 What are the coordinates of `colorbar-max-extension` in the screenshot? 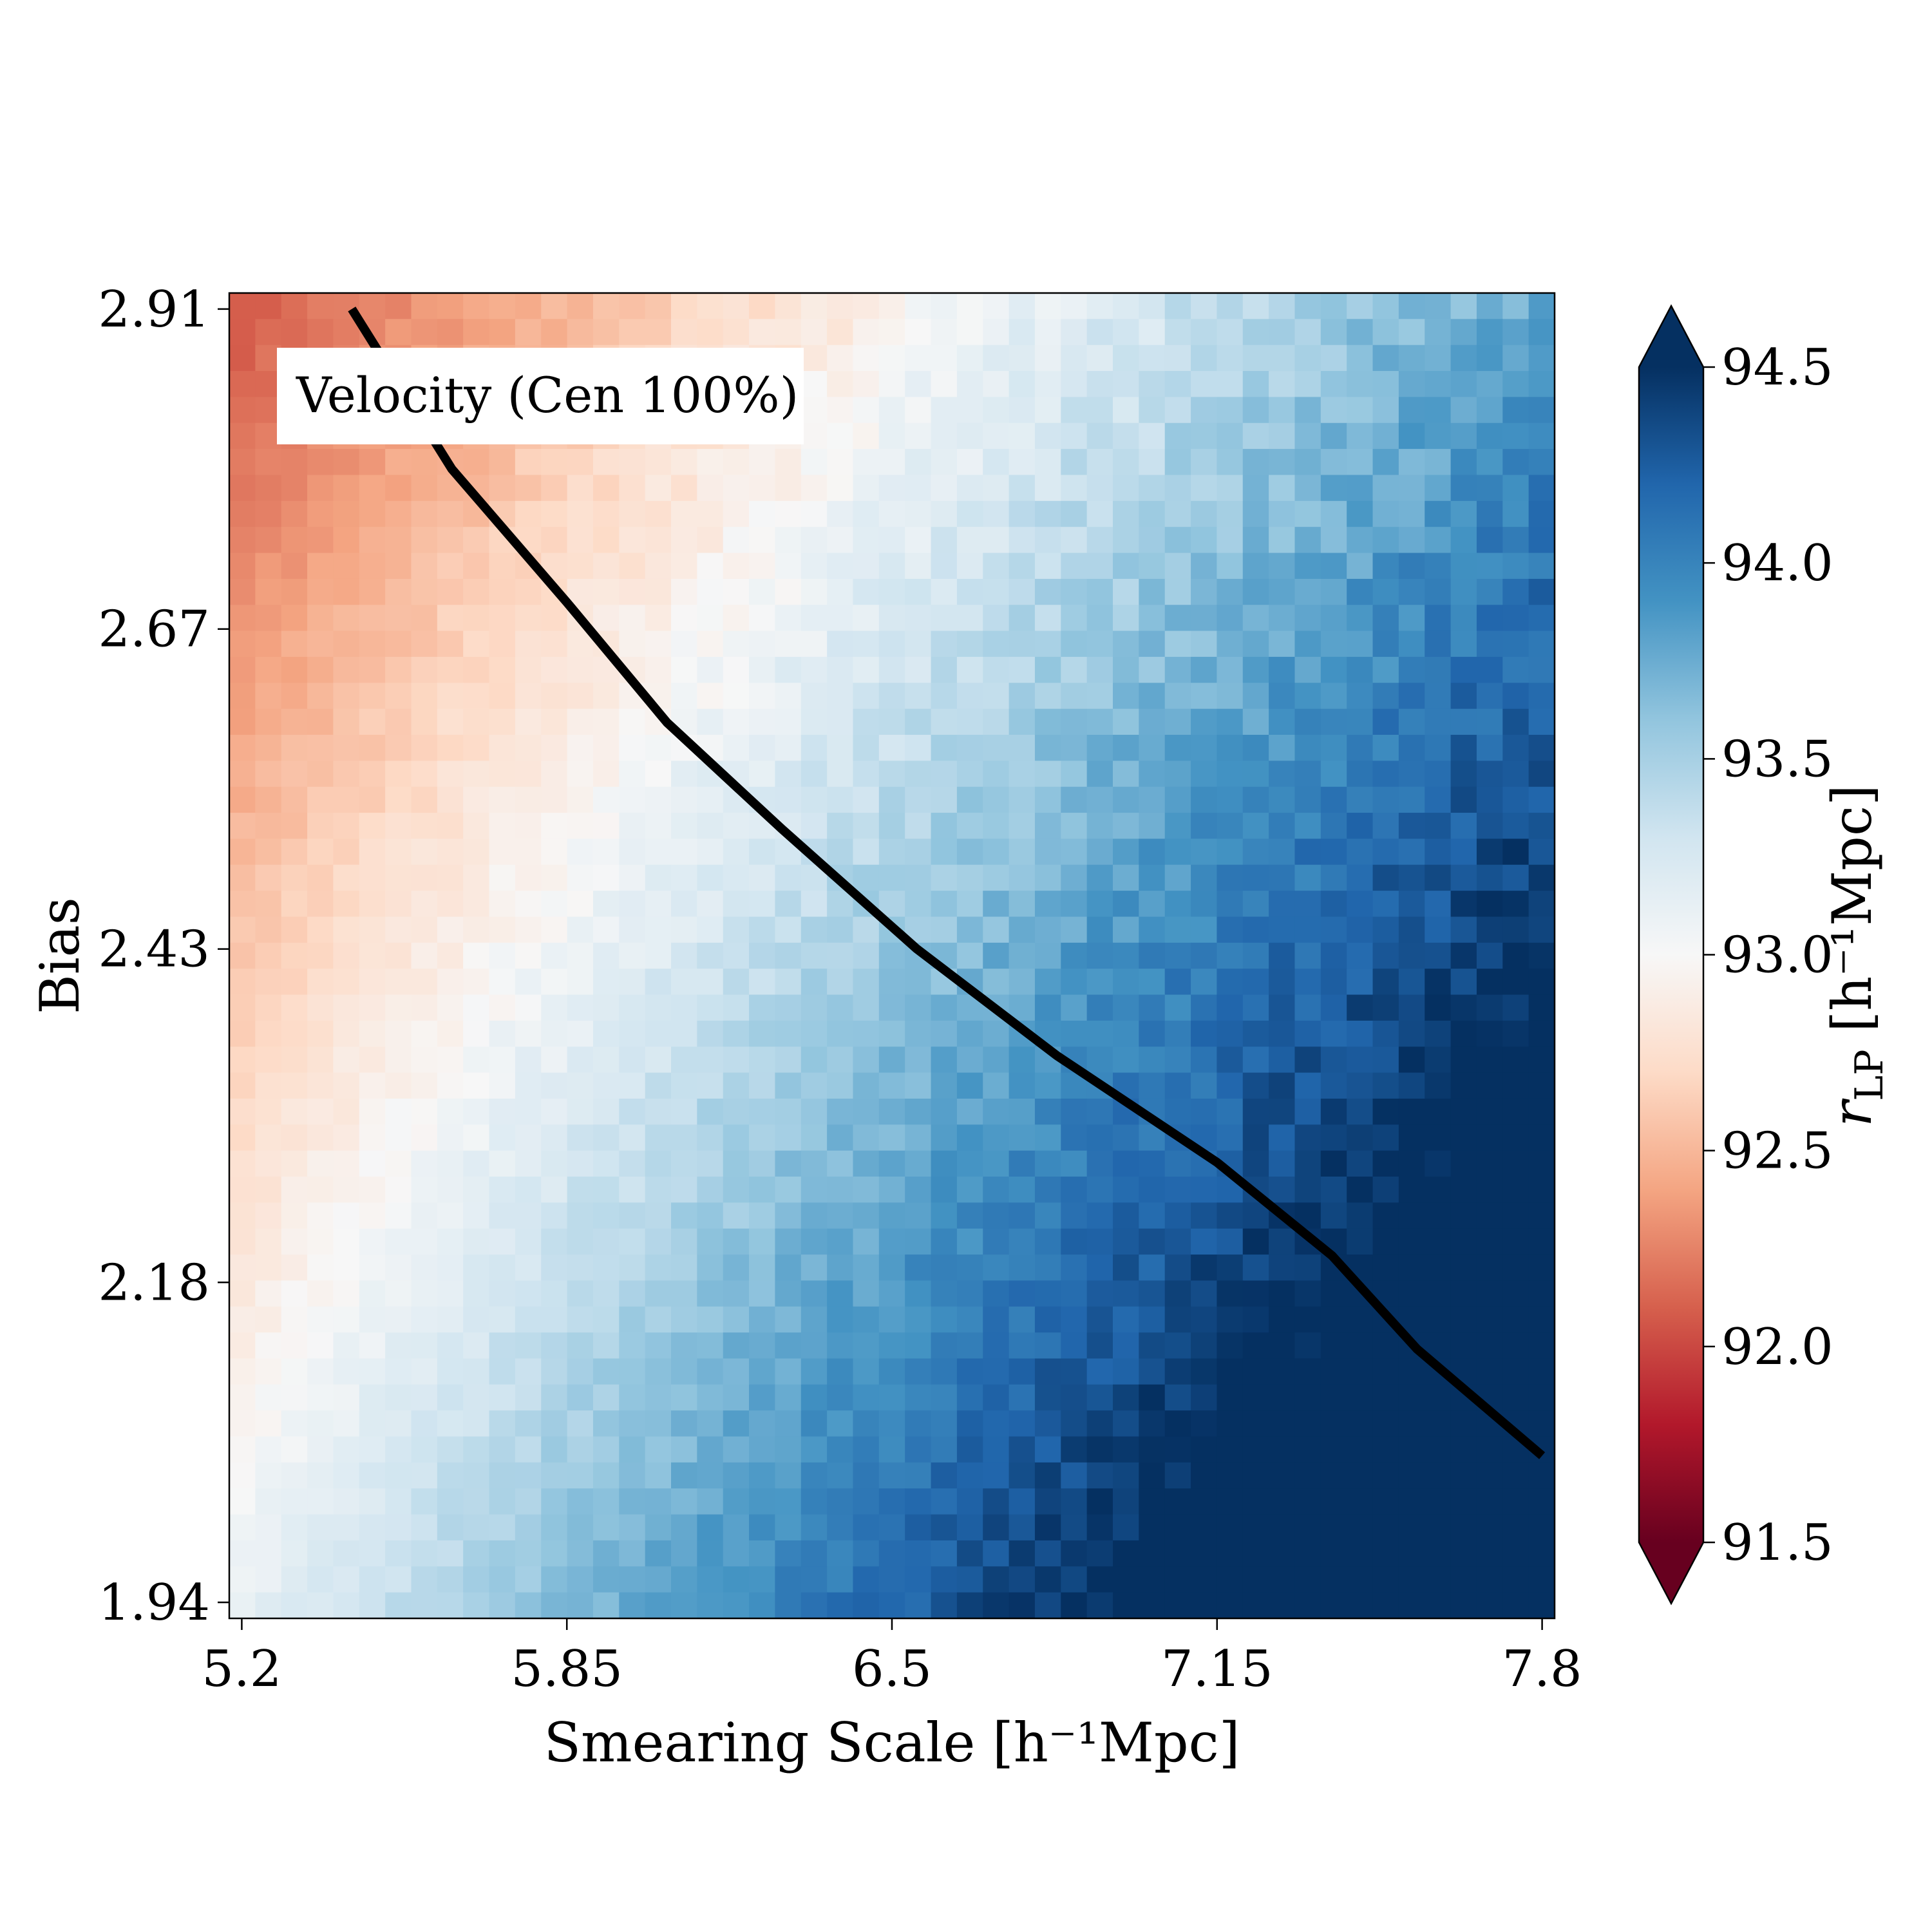 It's located at (1671, 336).